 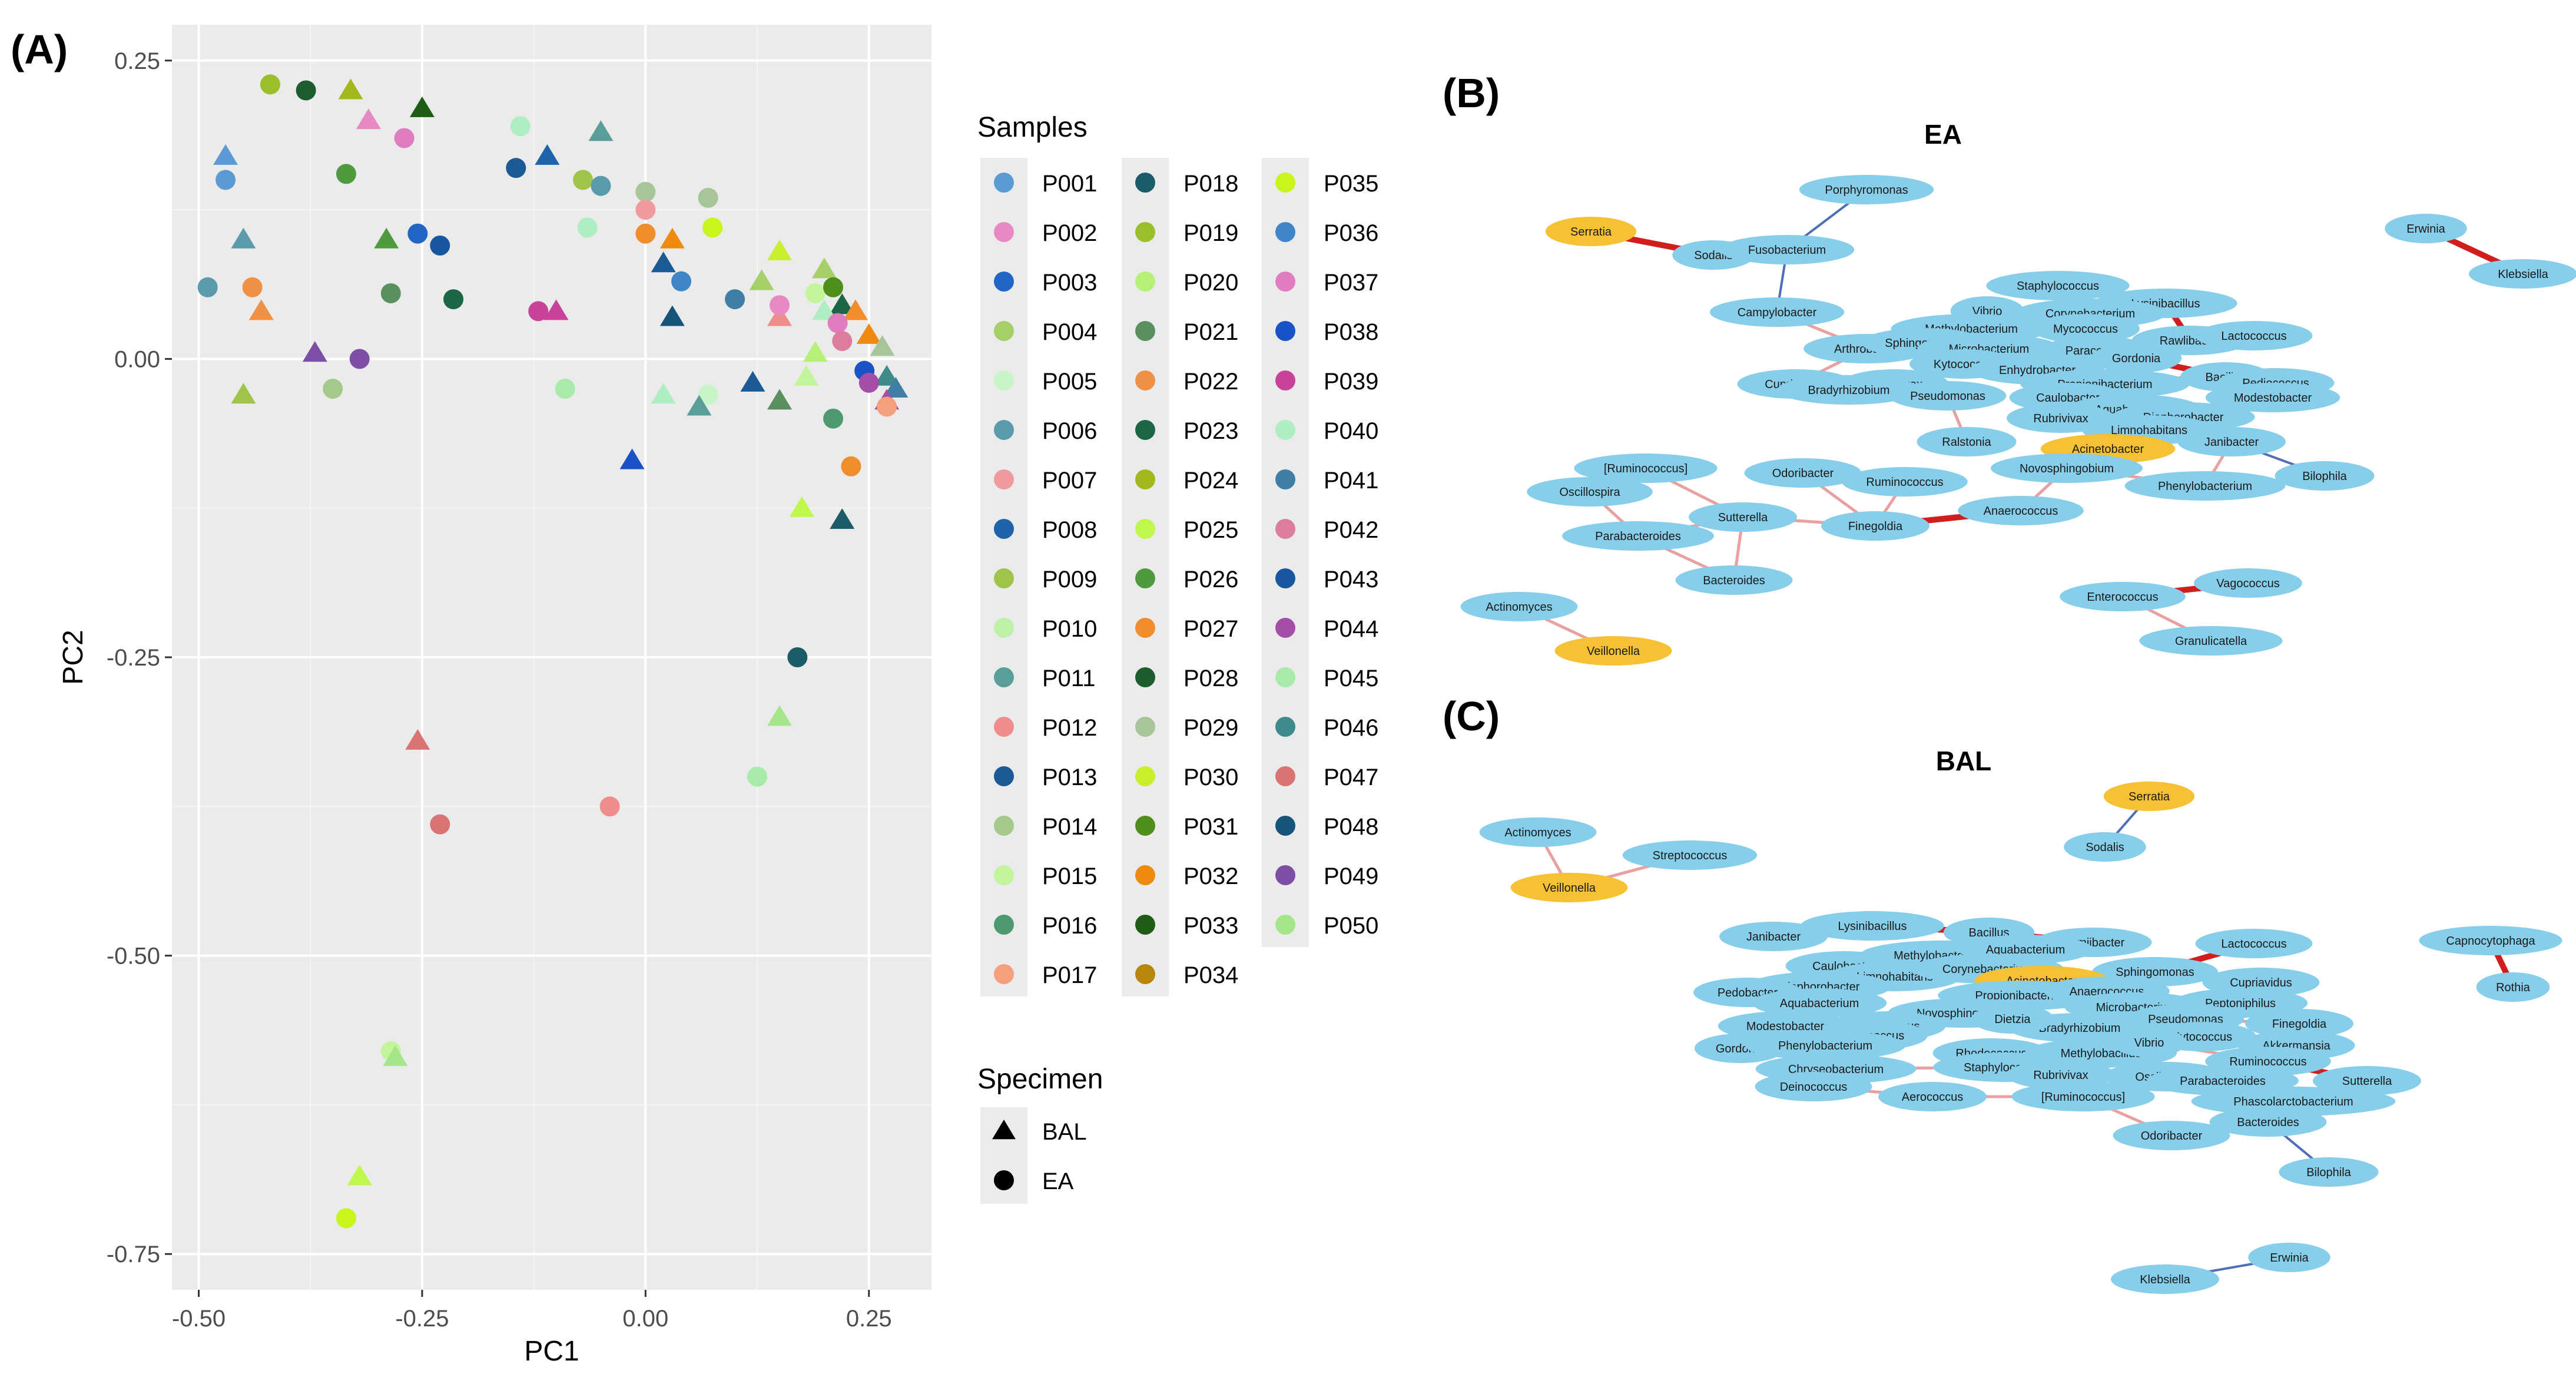 What do you see at coordinates (422, 1319) in the screenshot?
I see `x-tick-label: -0.25` at bounding box center [422, 1319].